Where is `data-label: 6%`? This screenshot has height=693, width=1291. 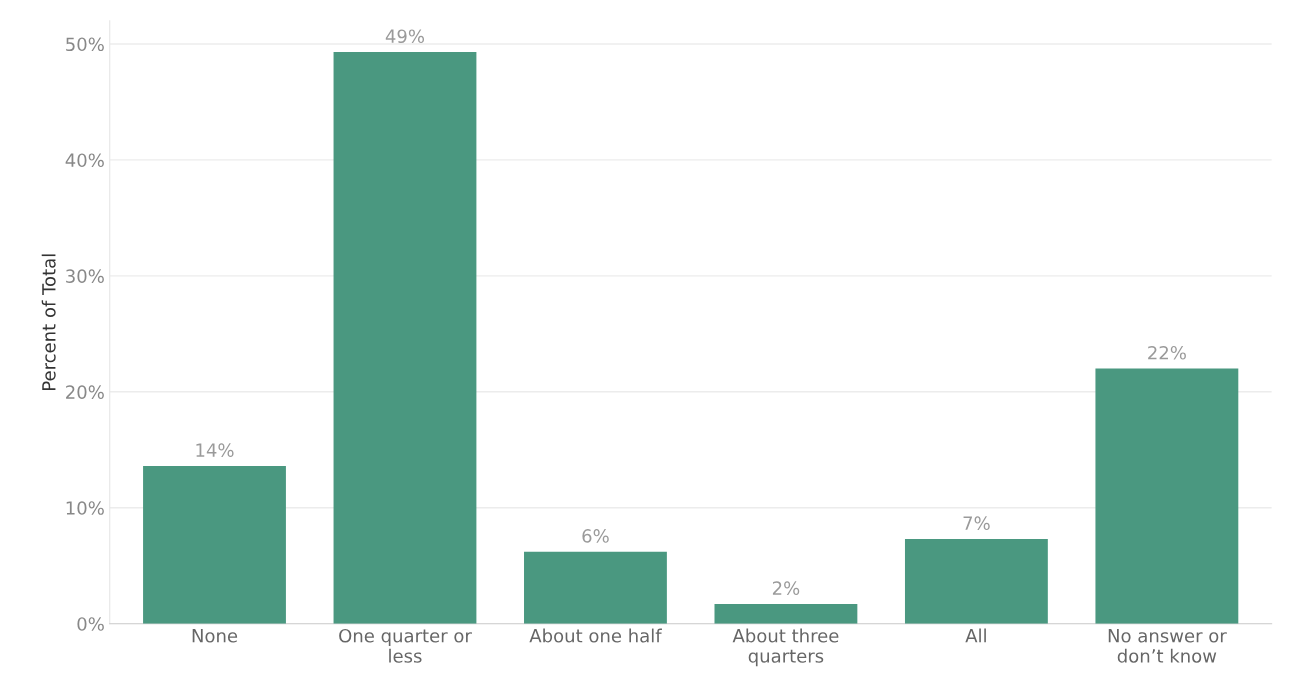 data-label: 6% is located at coordinates (595, 536).